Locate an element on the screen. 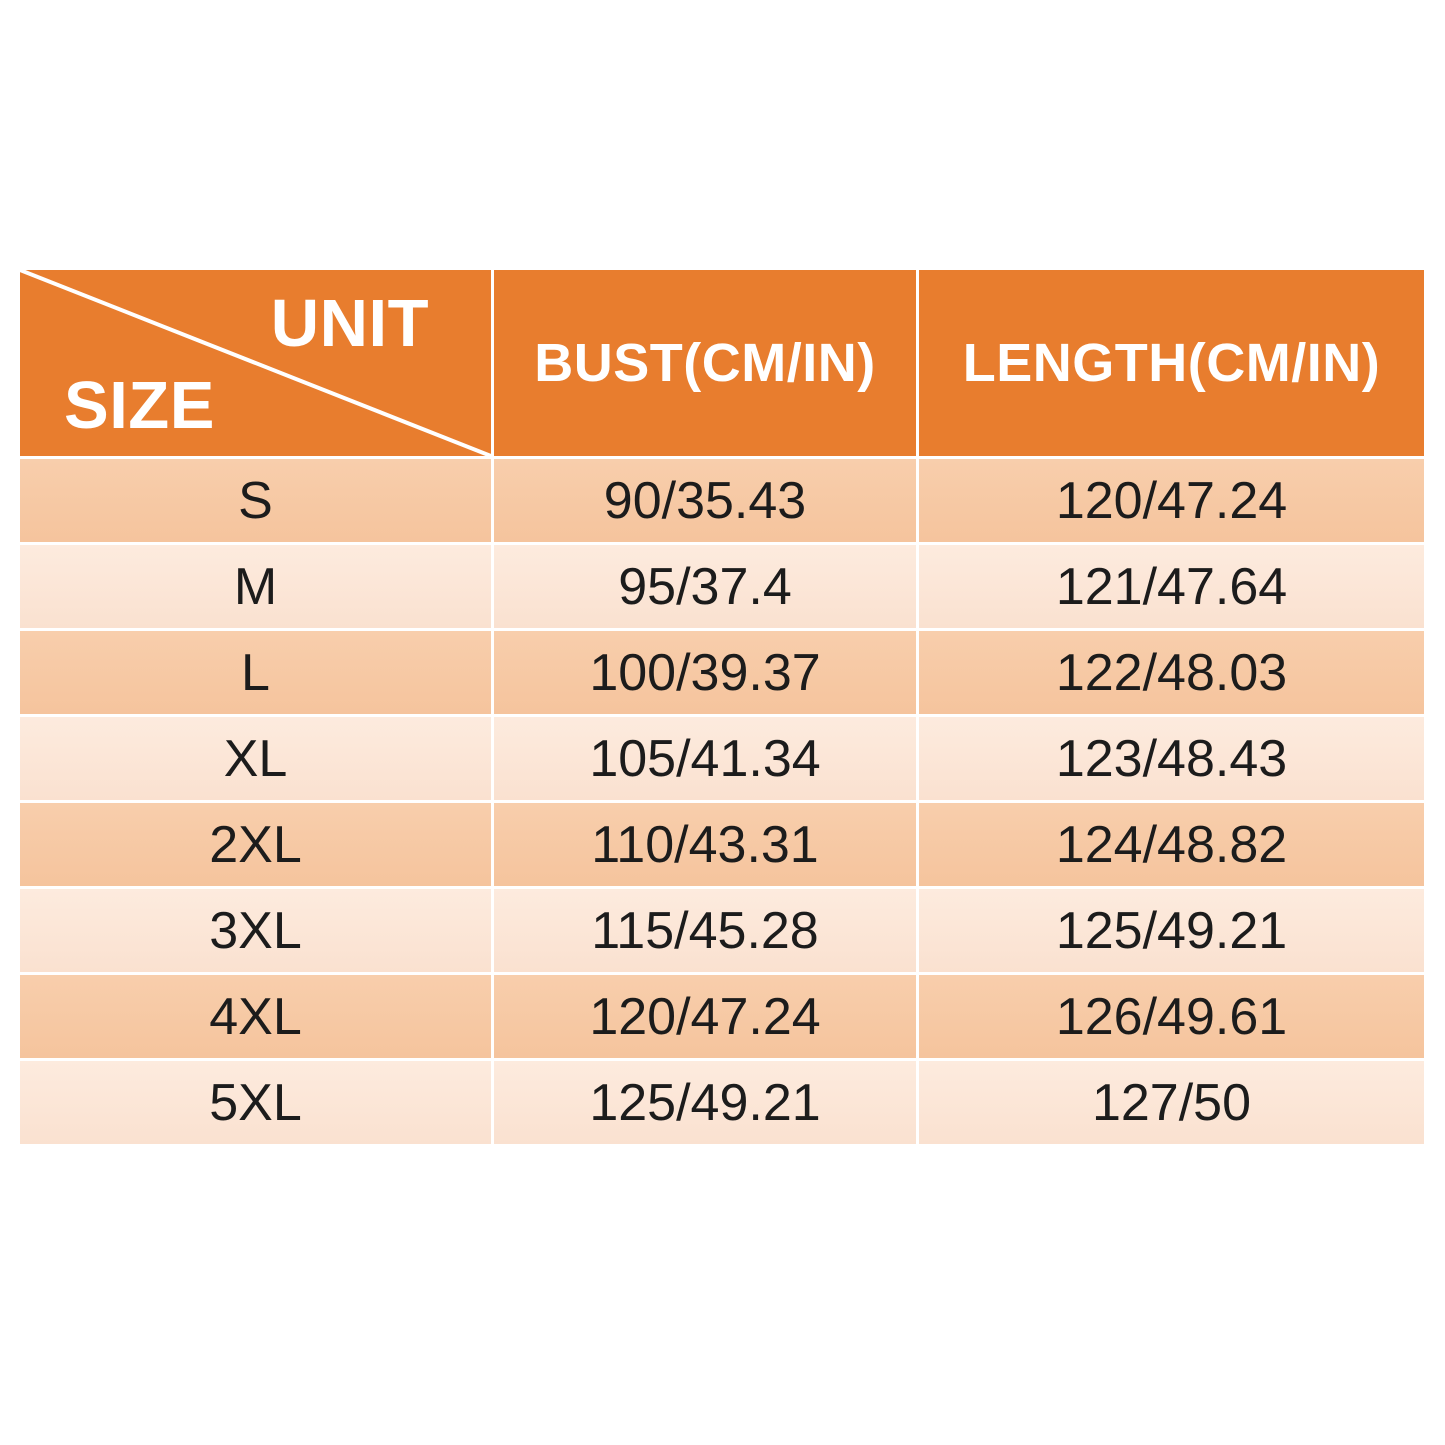 Image resolution: width=1445 pixels, height=1445 pixels. bust-cell: 105/41.34 is located at coordinates (705, 758).